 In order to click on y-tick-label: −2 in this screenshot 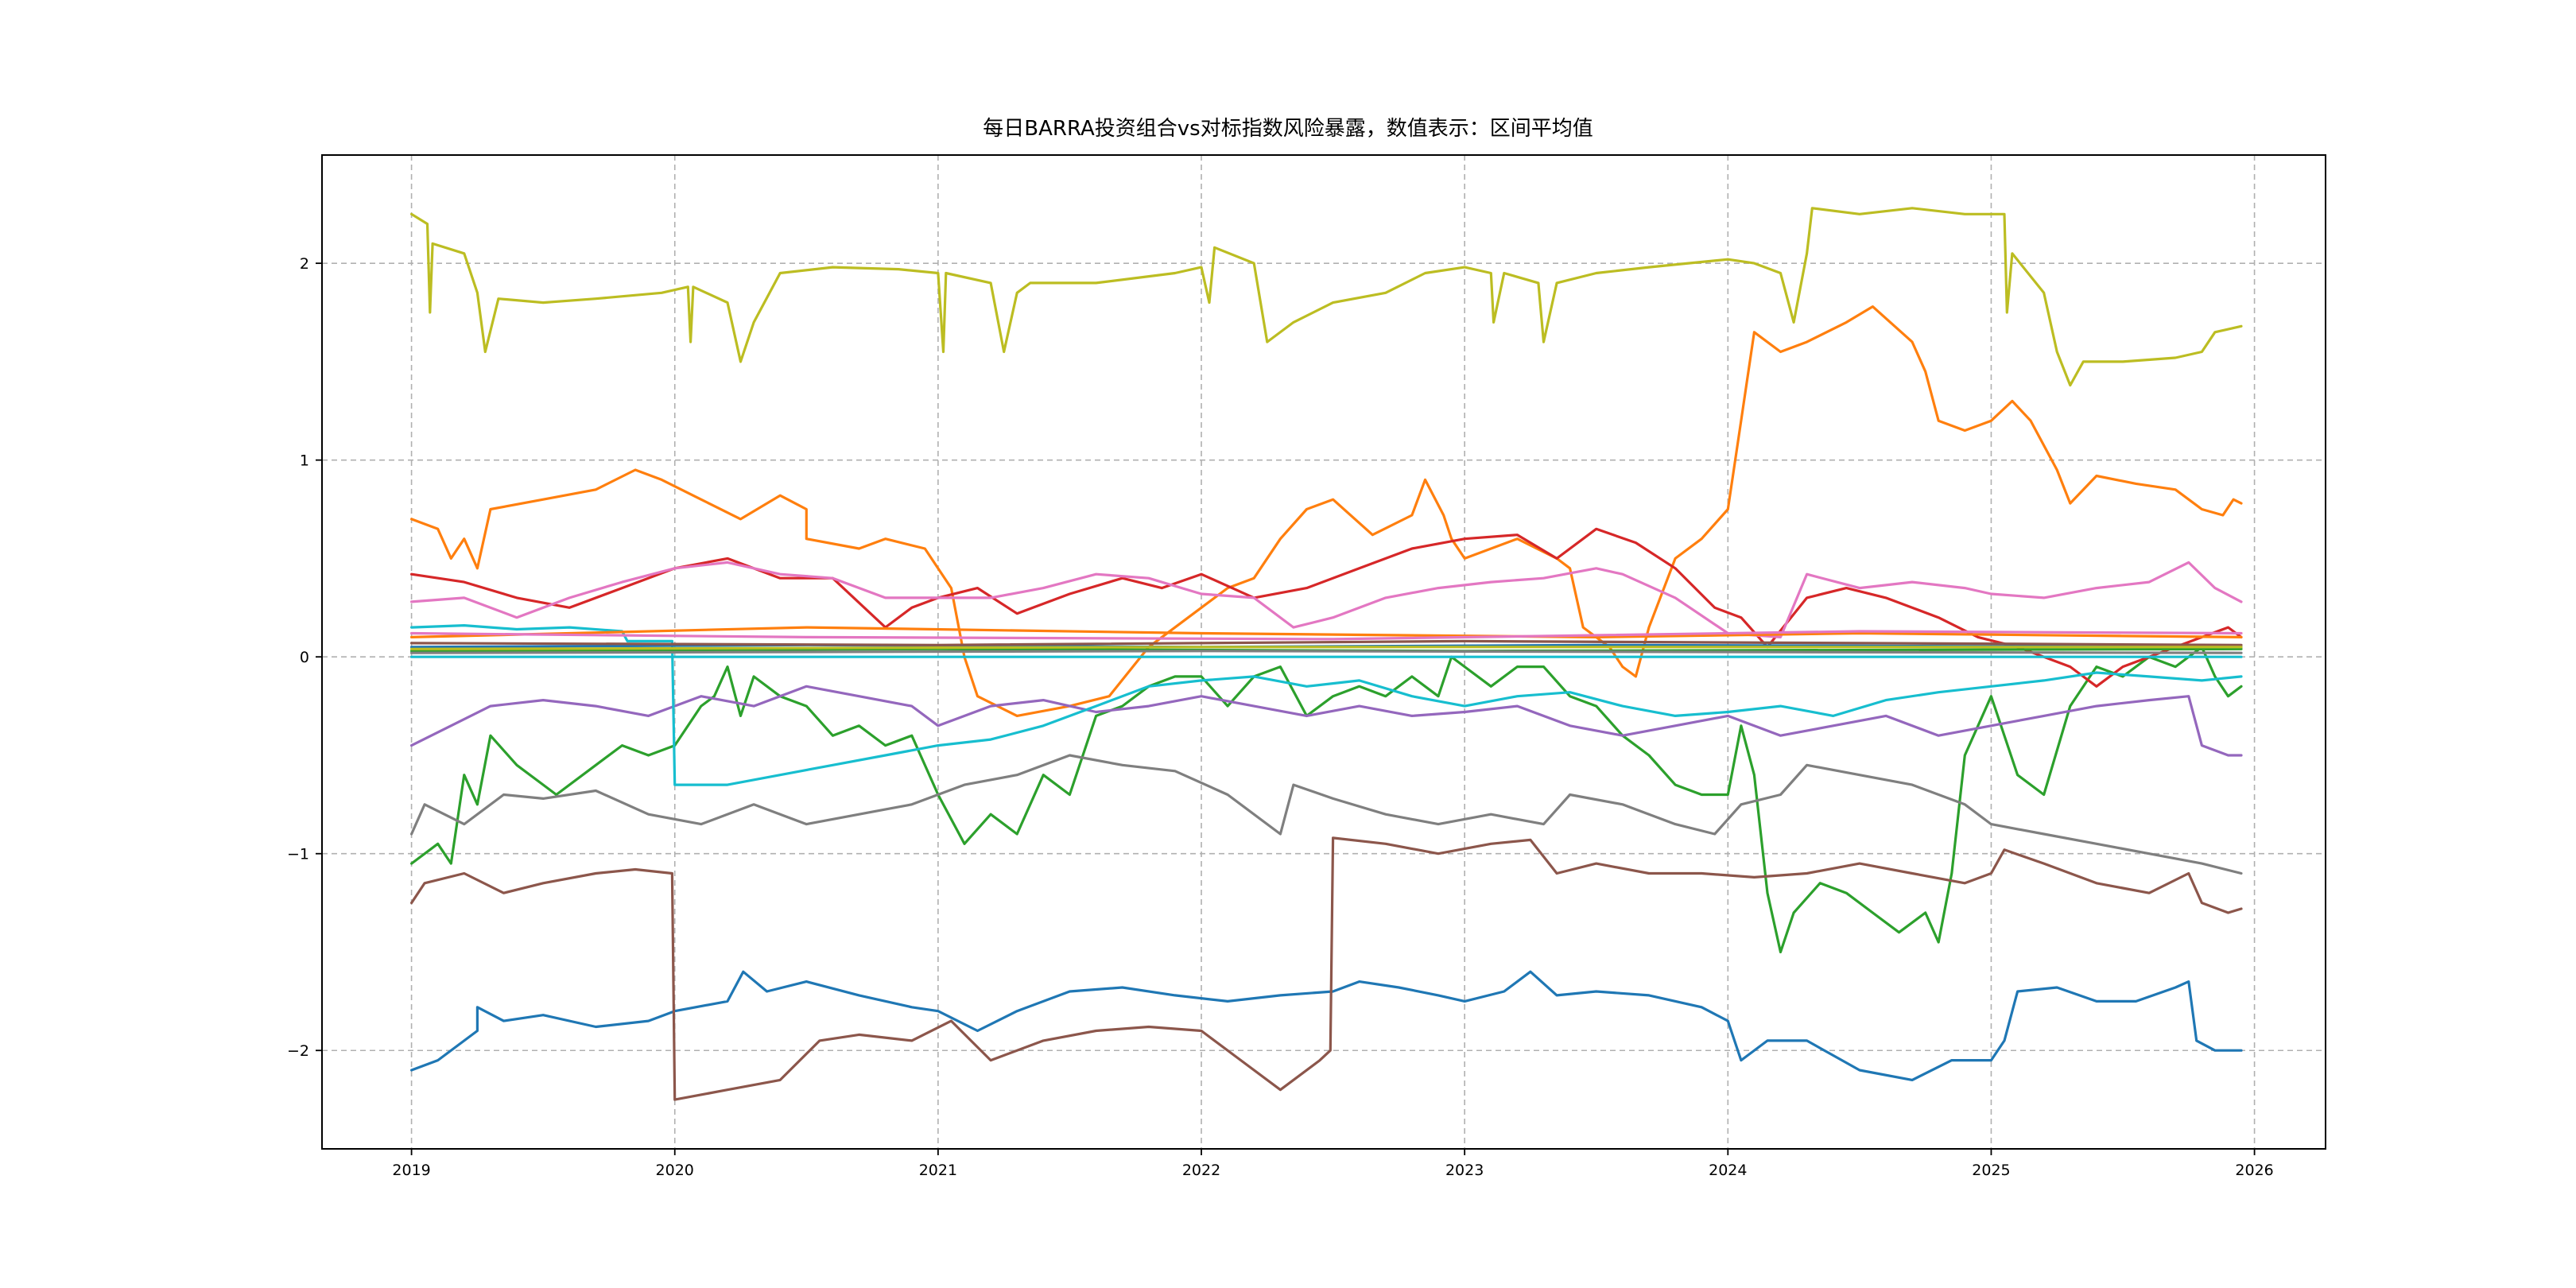, I will do `click(298, 1051)`.